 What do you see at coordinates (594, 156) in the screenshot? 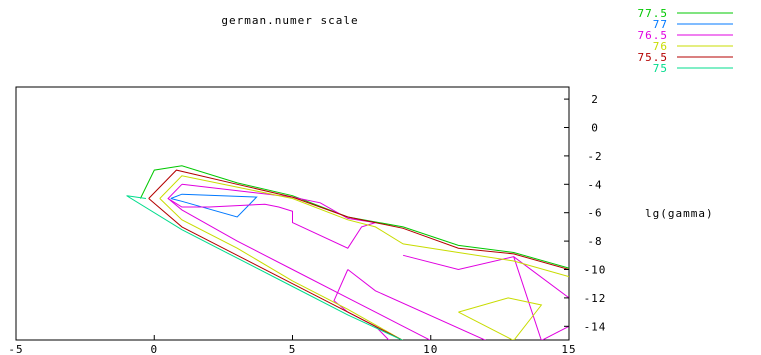
I see `y-tick-label: -2` at bounding box center [594, 156].